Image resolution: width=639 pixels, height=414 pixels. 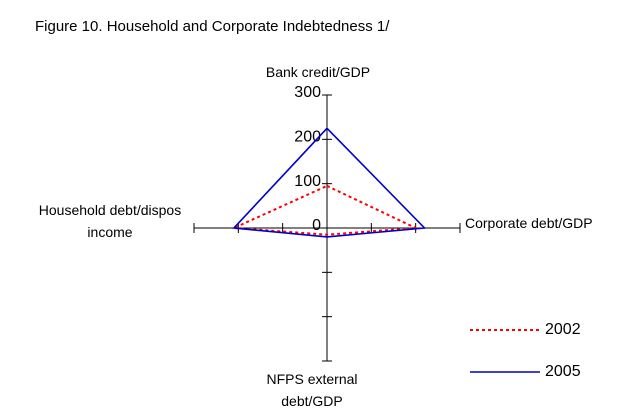 What do you see at coordinates (316, 225) in the screenshot?
I see `tick-label: 0` at bounding box center [316, 225].